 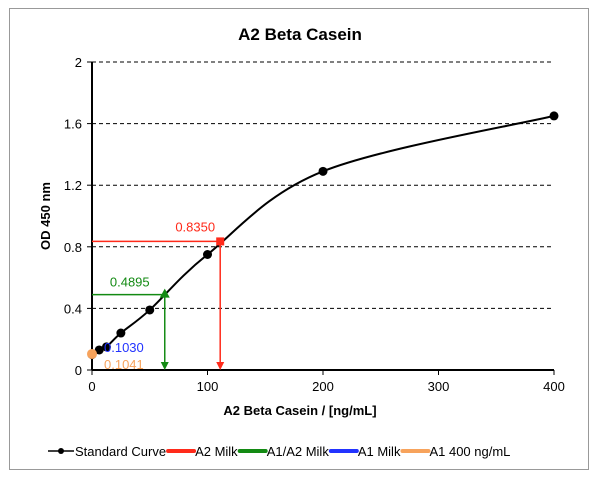 What do you see at coordinates (164, 293) in the screenshot?
I see `a1-a2-milk-marker` at bounding box center [164, 293].